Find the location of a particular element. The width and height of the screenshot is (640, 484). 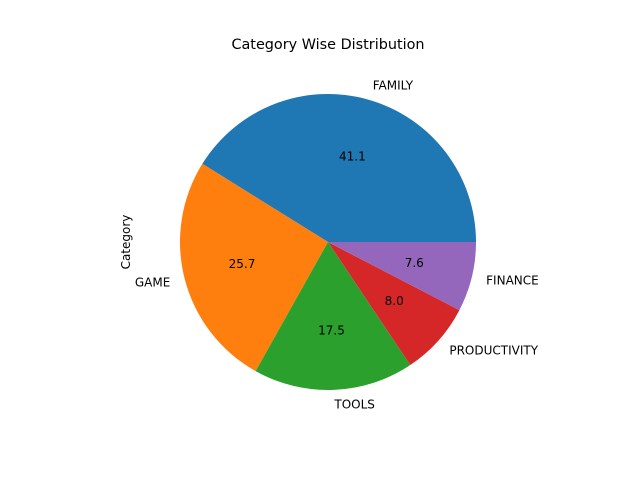

pie-slice-finance is located at coordinates (402, 276).